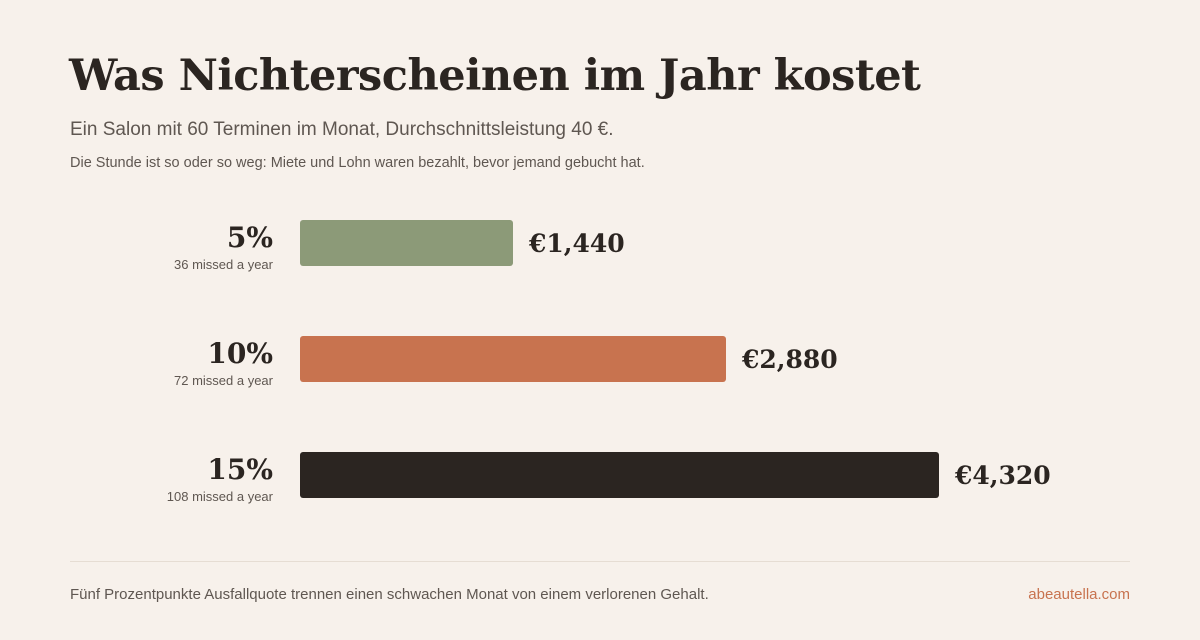  What do you see at coordinates (240, 353) in the screenshot?
I see `bar-category-label: 10%` at bounding box center [240, 353].